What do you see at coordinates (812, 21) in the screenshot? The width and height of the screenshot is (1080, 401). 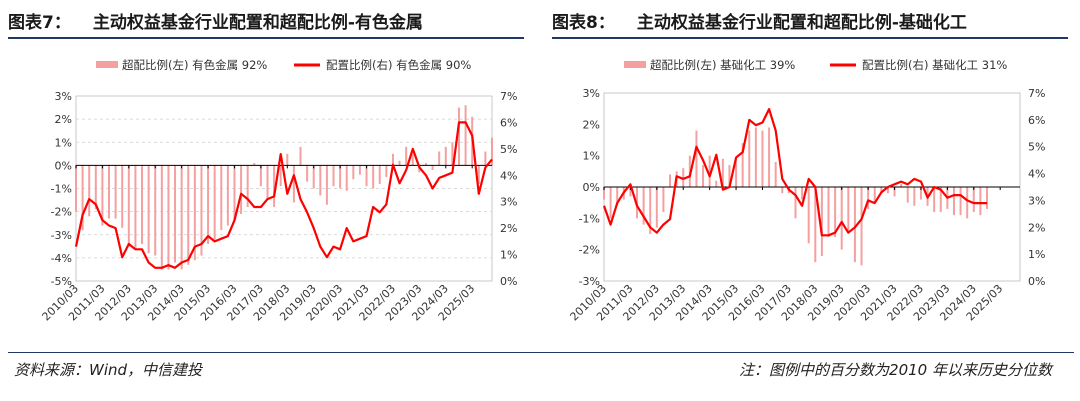 I see `figure-8-header: 图表8： 主动权益基金行业配置和超配比例-基础化工` at bounding box center [812, 21].